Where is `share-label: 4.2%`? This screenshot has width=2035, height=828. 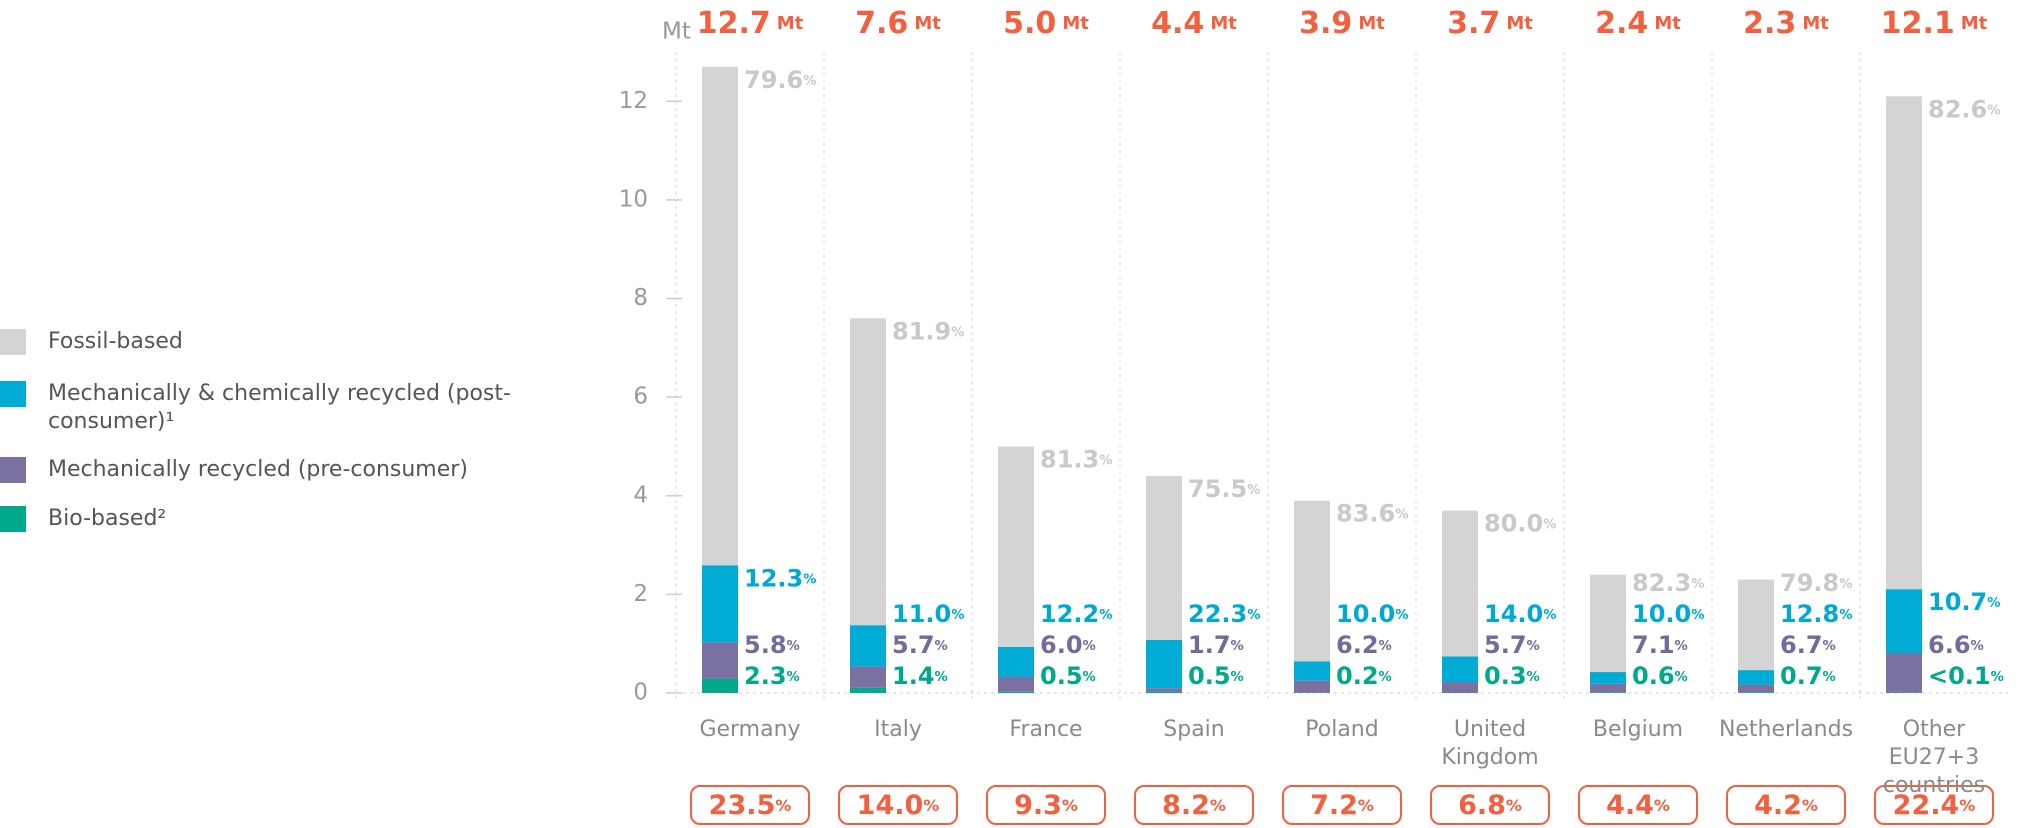 share-label: 4.2% is located at coordinates (1786, 805).